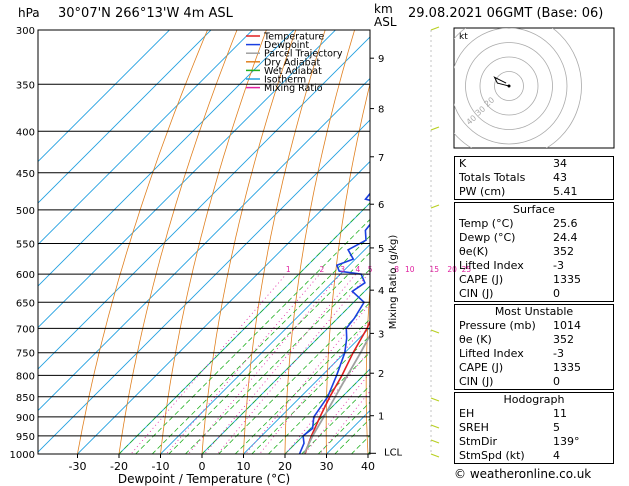 This screenshot has width=629, height=486. Describe the element at coordinates (78, 466) in the screenshot. I see `x-tick-label: -30` at that location.